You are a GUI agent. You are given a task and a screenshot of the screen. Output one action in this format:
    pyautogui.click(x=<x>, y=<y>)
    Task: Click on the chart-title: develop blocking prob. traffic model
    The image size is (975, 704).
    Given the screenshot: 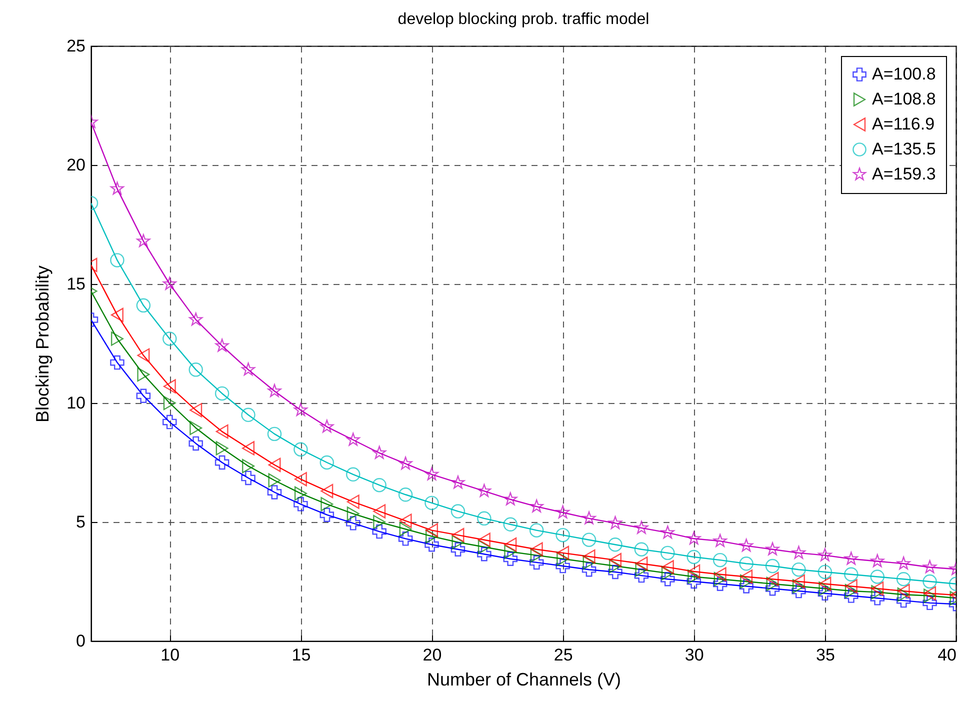 What is the action you would take?
    pyautogui.click(x=524, y=19)
    